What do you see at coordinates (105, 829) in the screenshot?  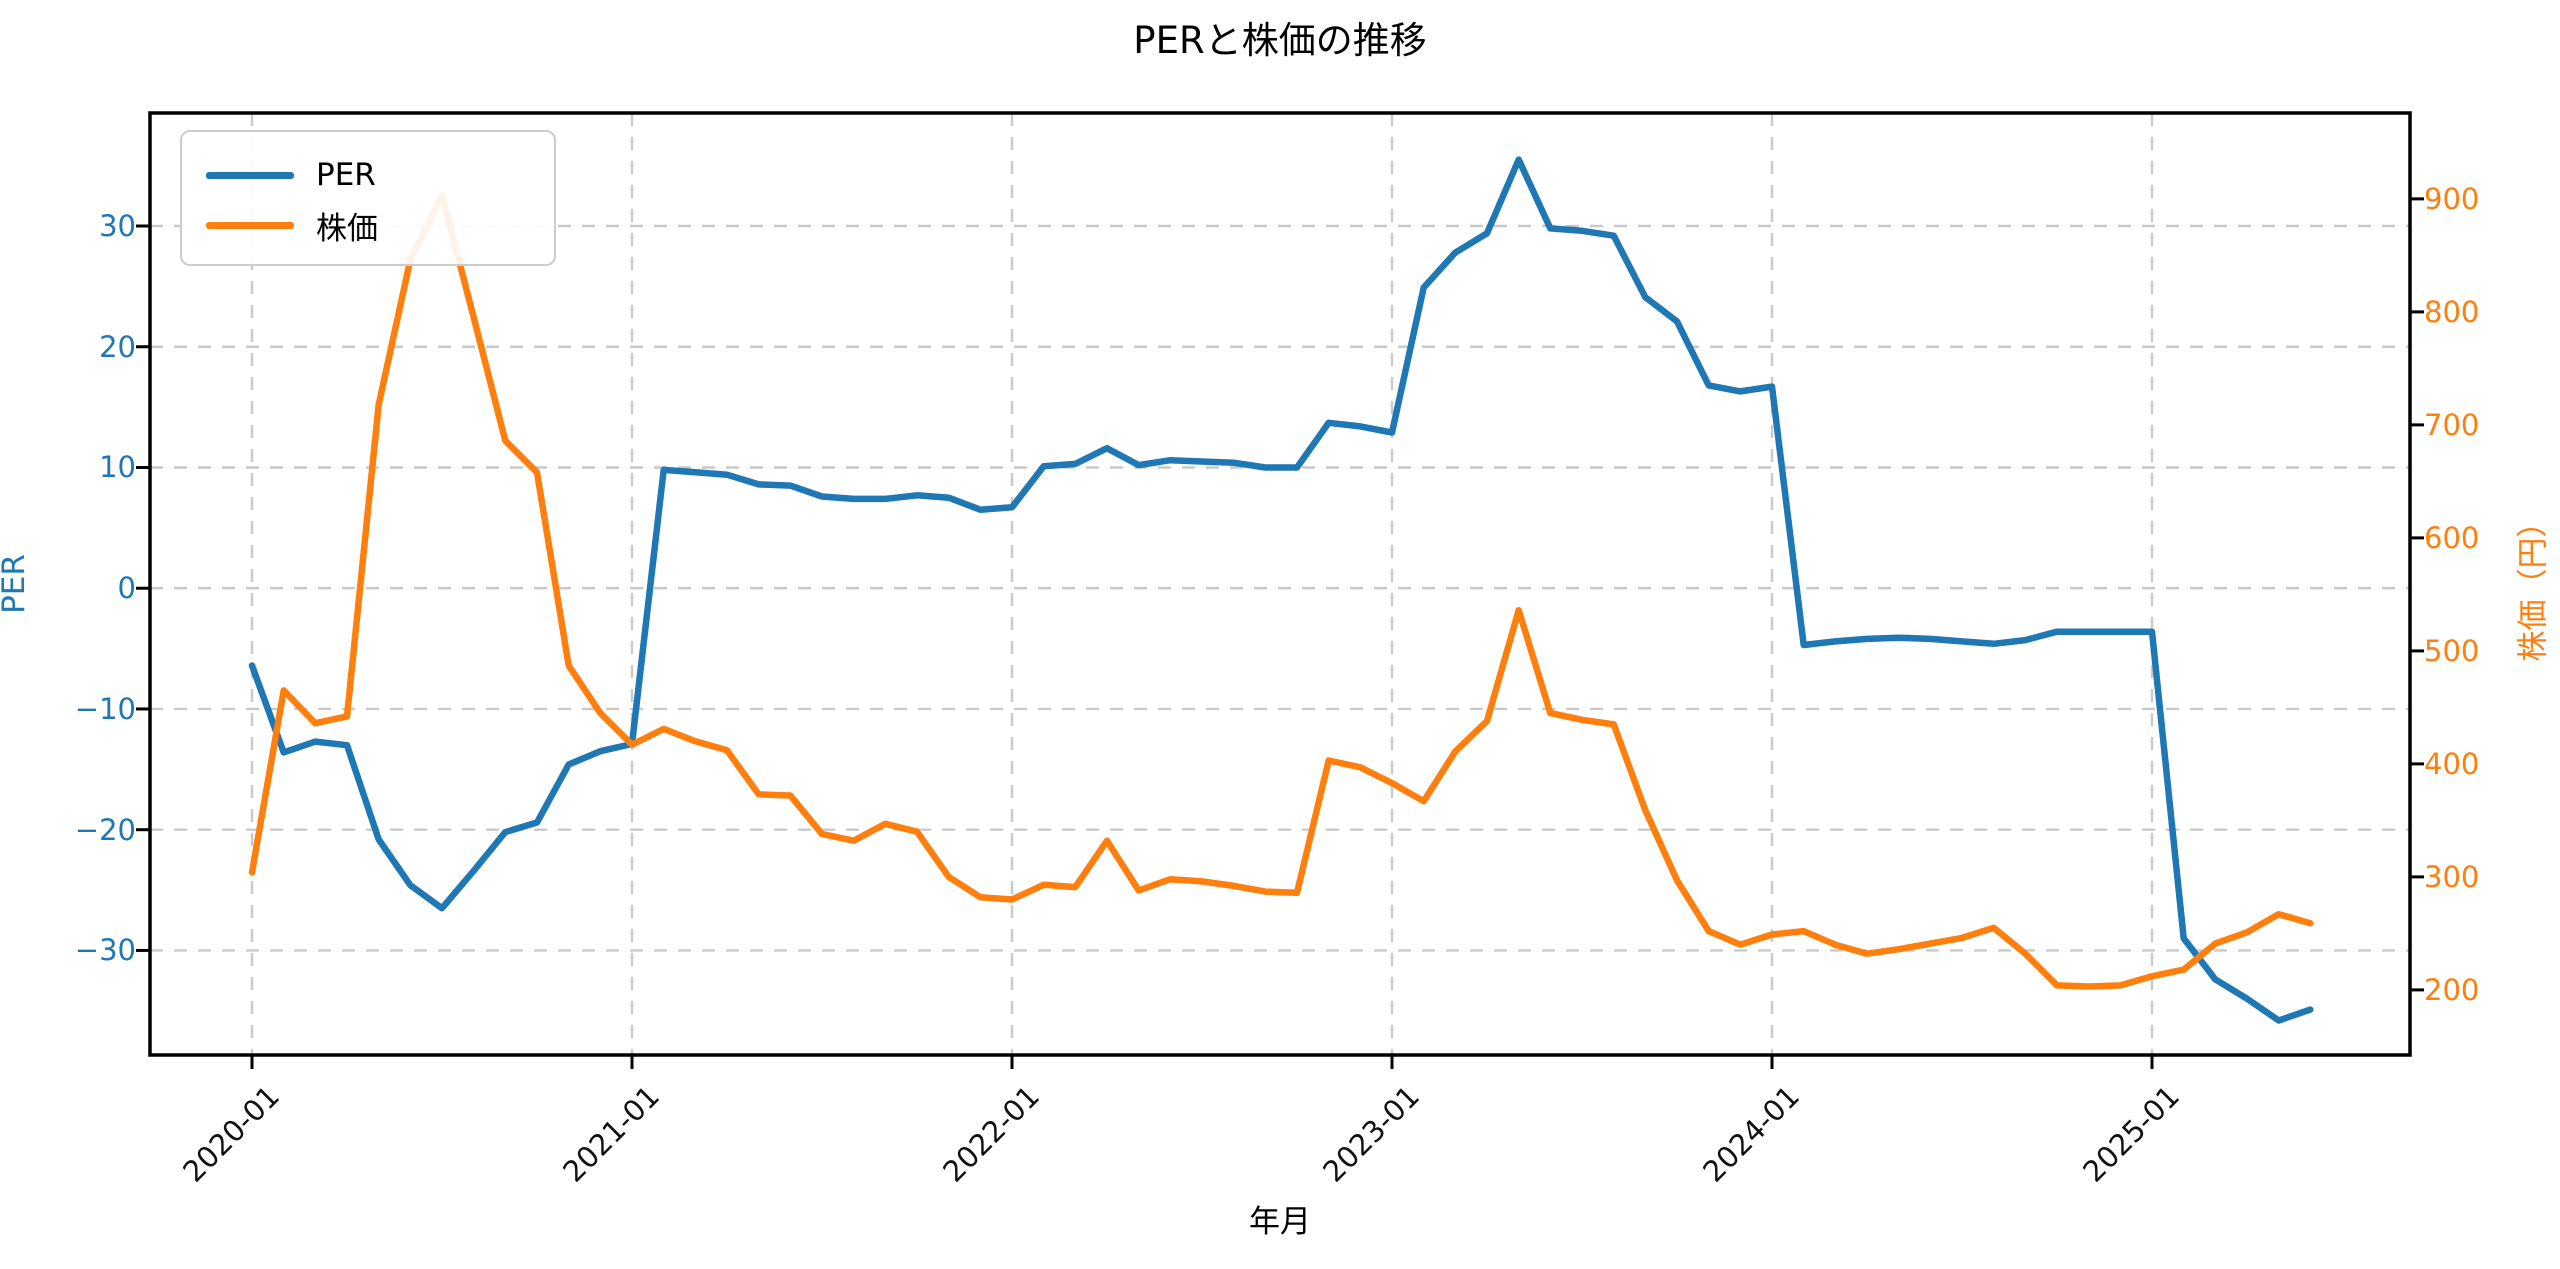 I see `left-axis-tick-label: −20` at bounding box center [105, 829].